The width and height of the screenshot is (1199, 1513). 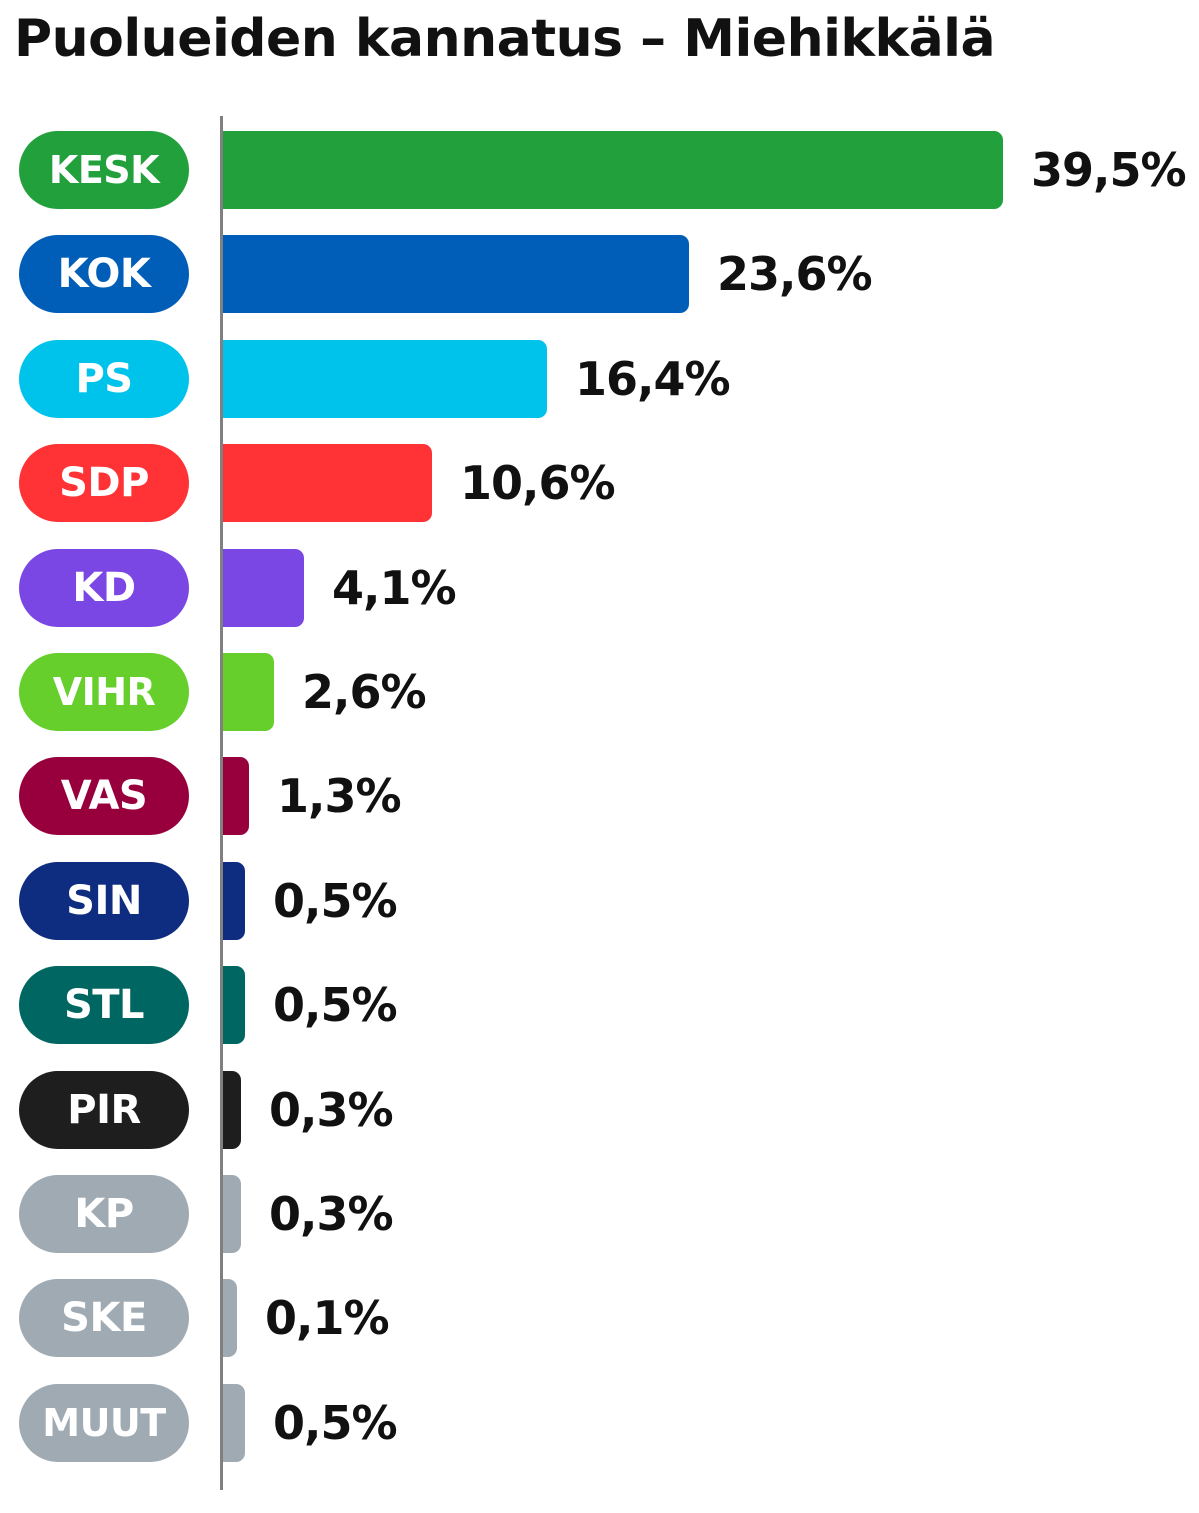 I want to click on bar-row-sin: SIN 0,5%, so click(x=599, y=901).